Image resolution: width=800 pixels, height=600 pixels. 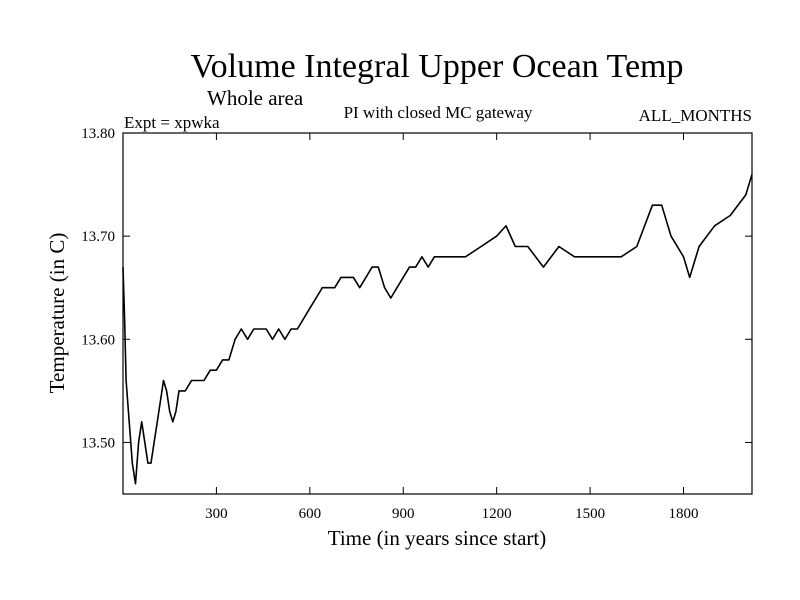 I want to click on experiment-label: Expt = xpwka, so click(x=172, y=122).